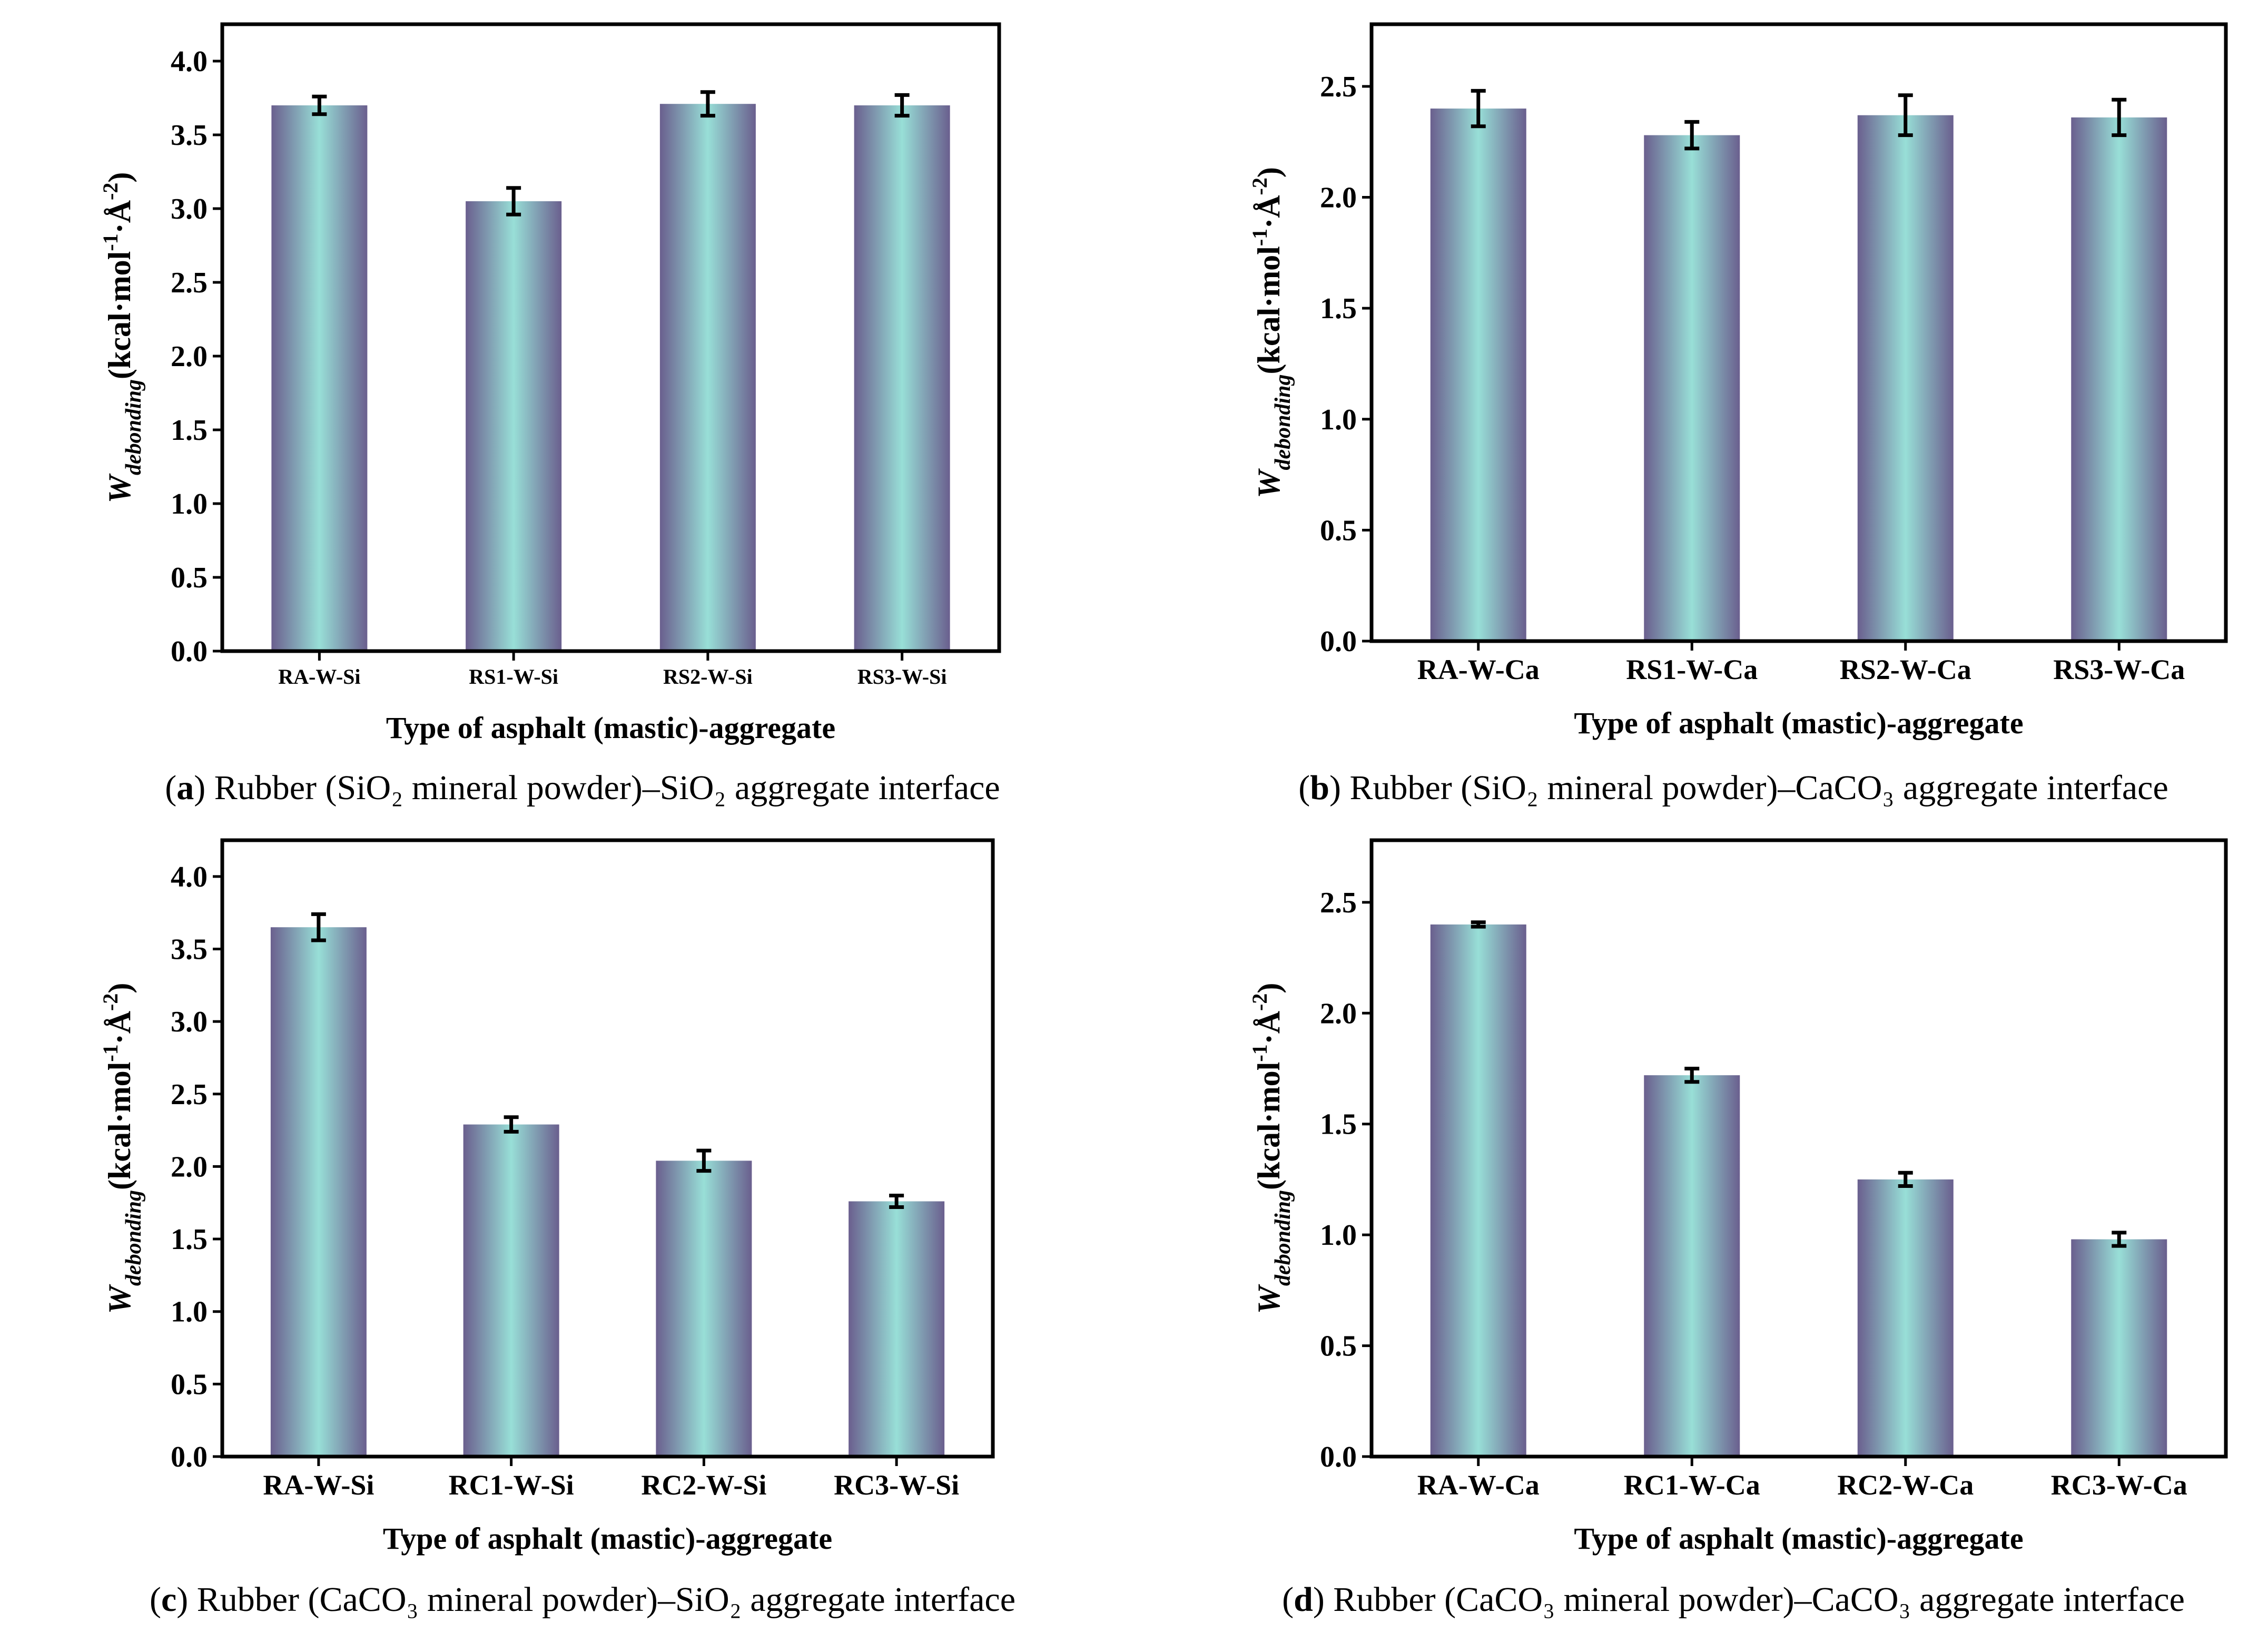 Image resolution: width=2268 pixels, height=1652 pixels. What do you see at coordinates (897, 1201) in the screenshot?
I see `error-bar-RC3-W-Si` at bounding box center [897, 1201].